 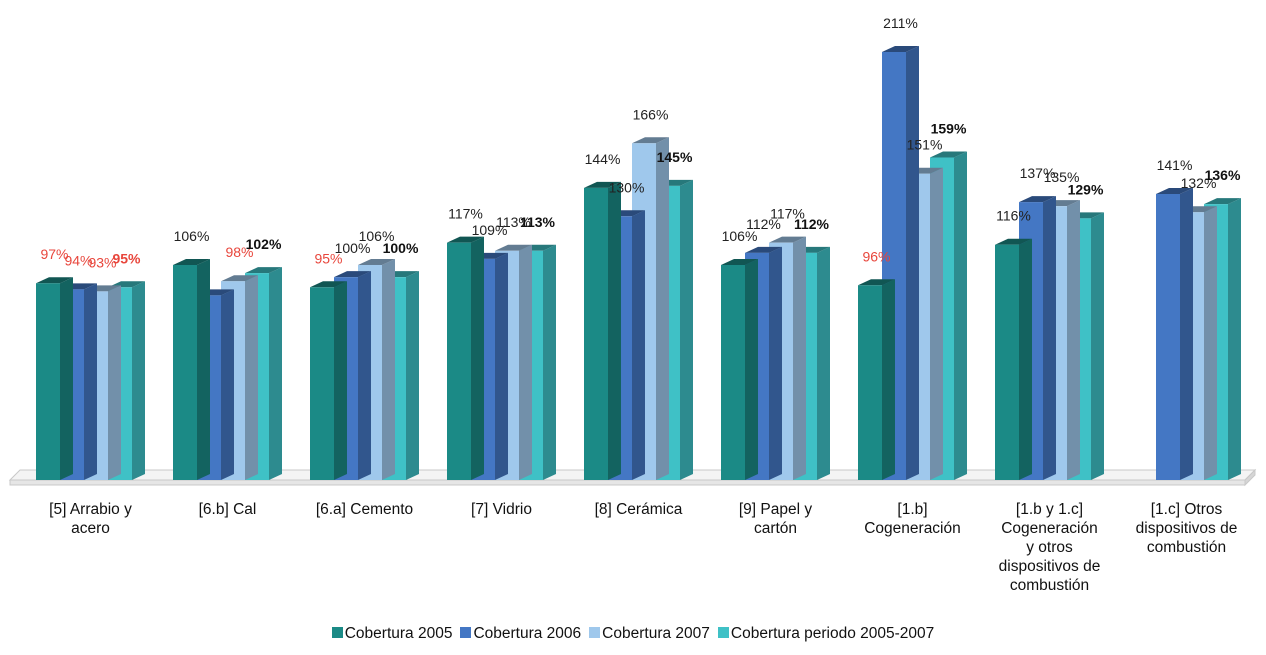 I want to click on legend-label: Cobertura periodo 2005-2007, so click(x=832, y=633).